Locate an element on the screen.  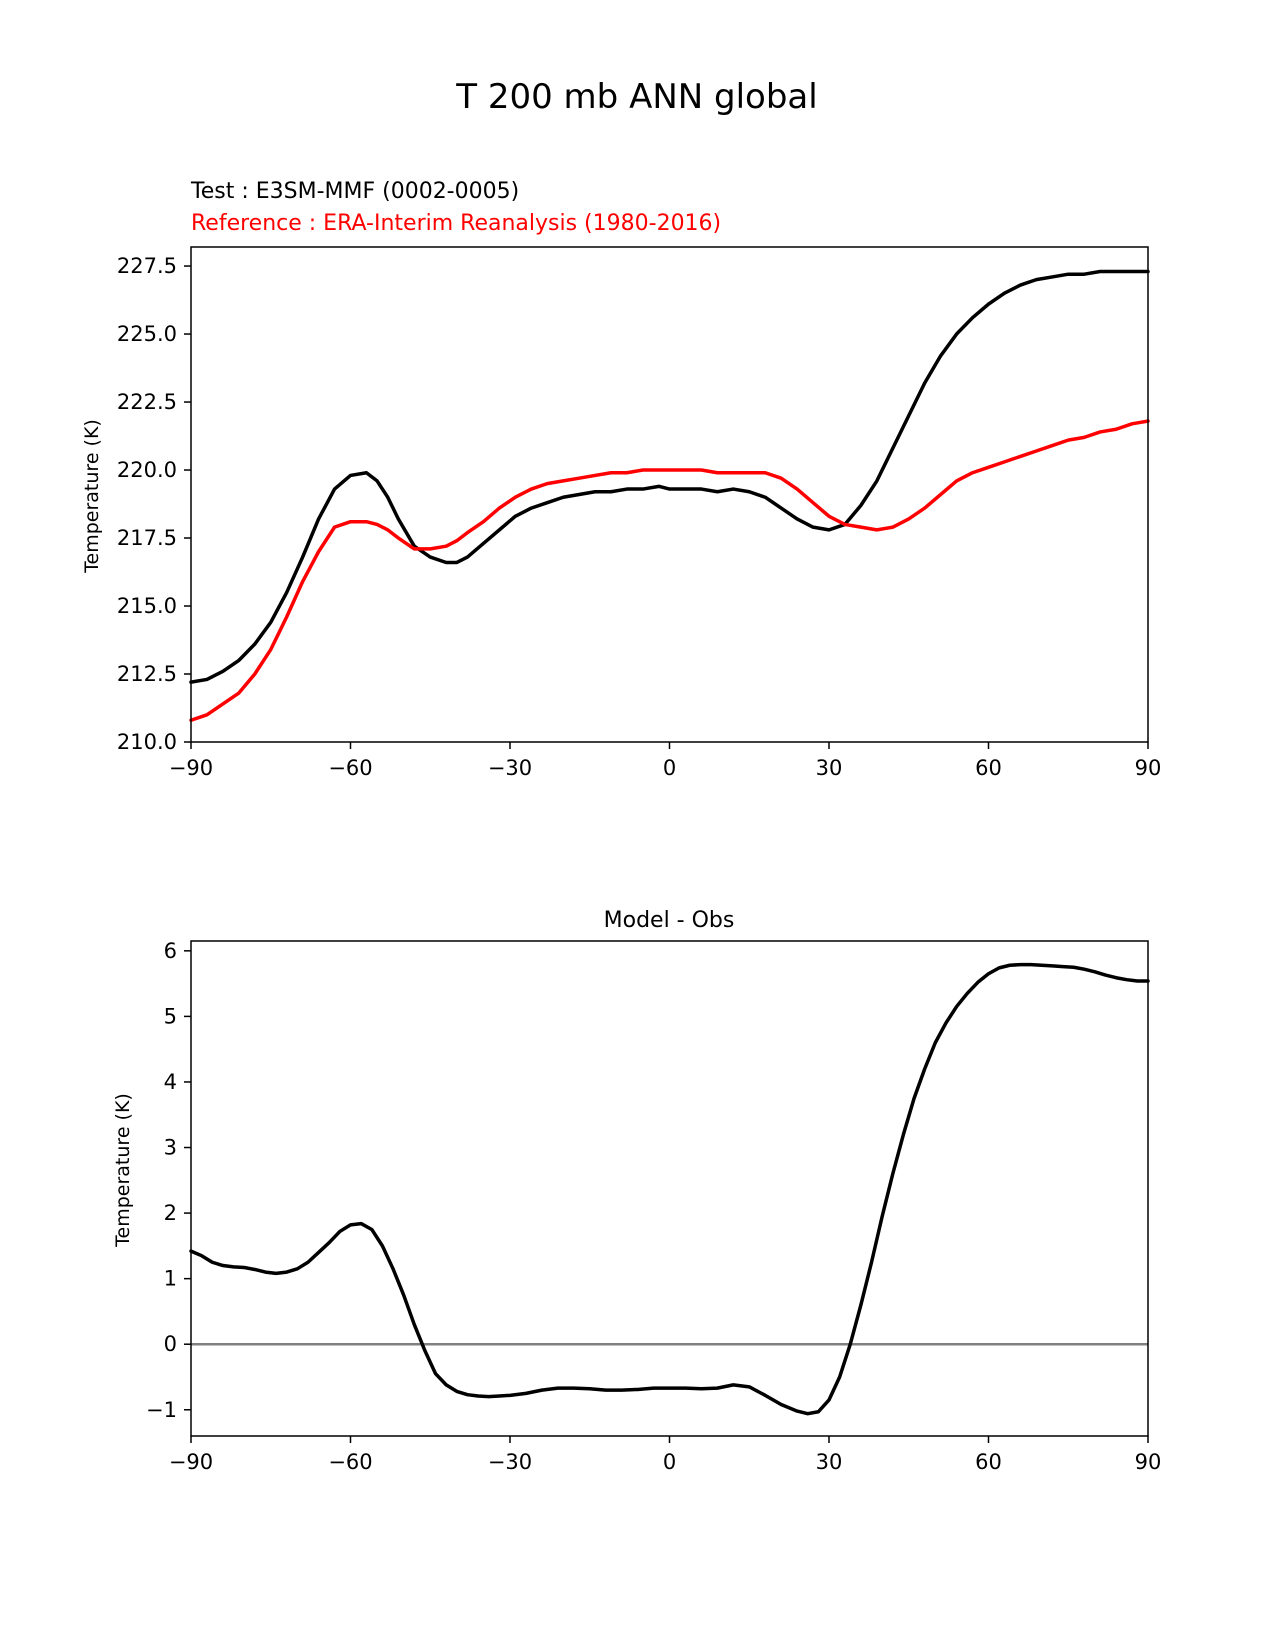
y-axis-label-top: Temperature (K) is located at coordinates (92, 496).